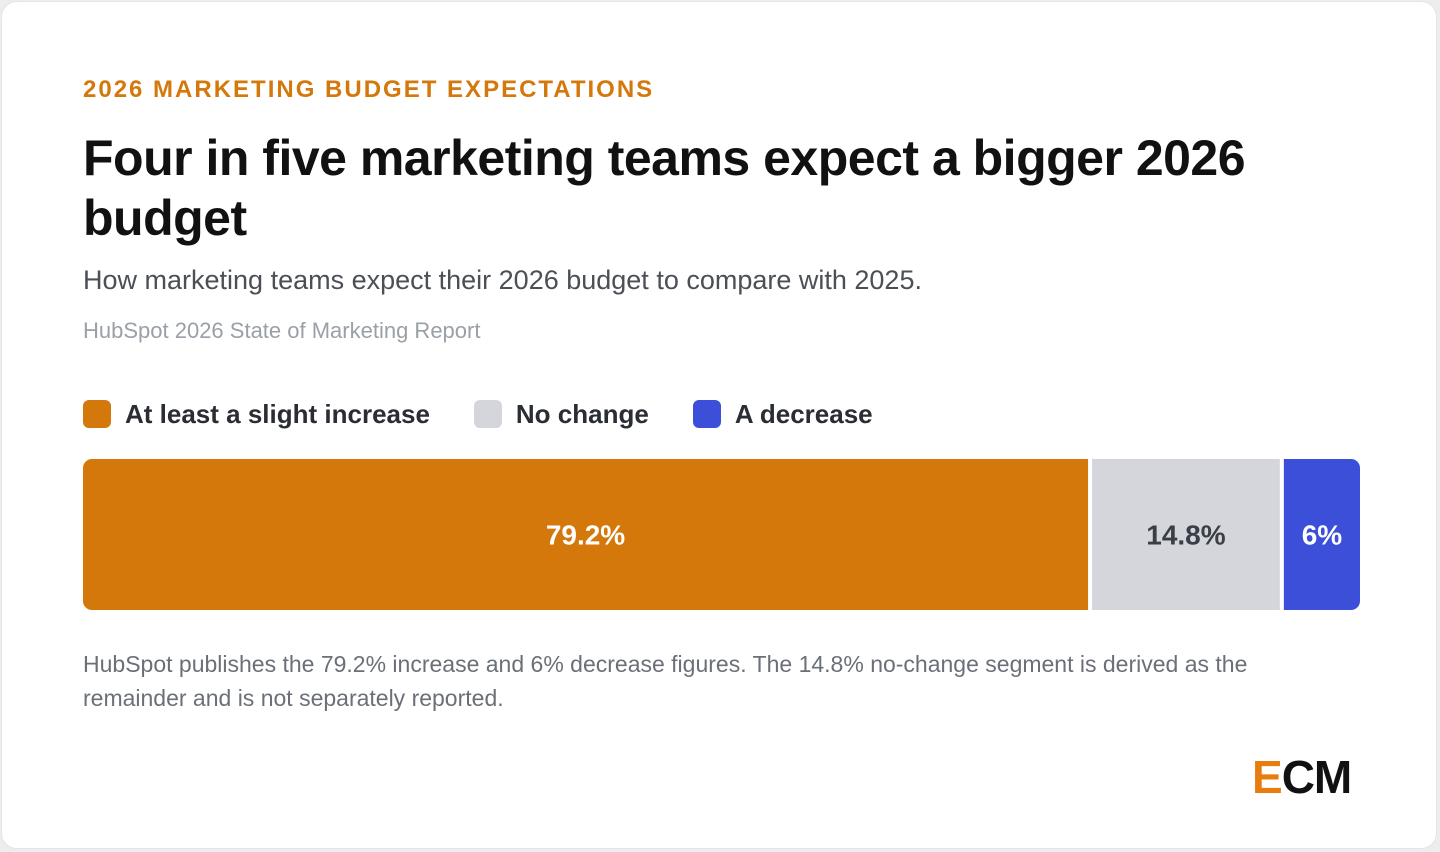  I want to click on bar-segment-decrease, so click(1321, 534).